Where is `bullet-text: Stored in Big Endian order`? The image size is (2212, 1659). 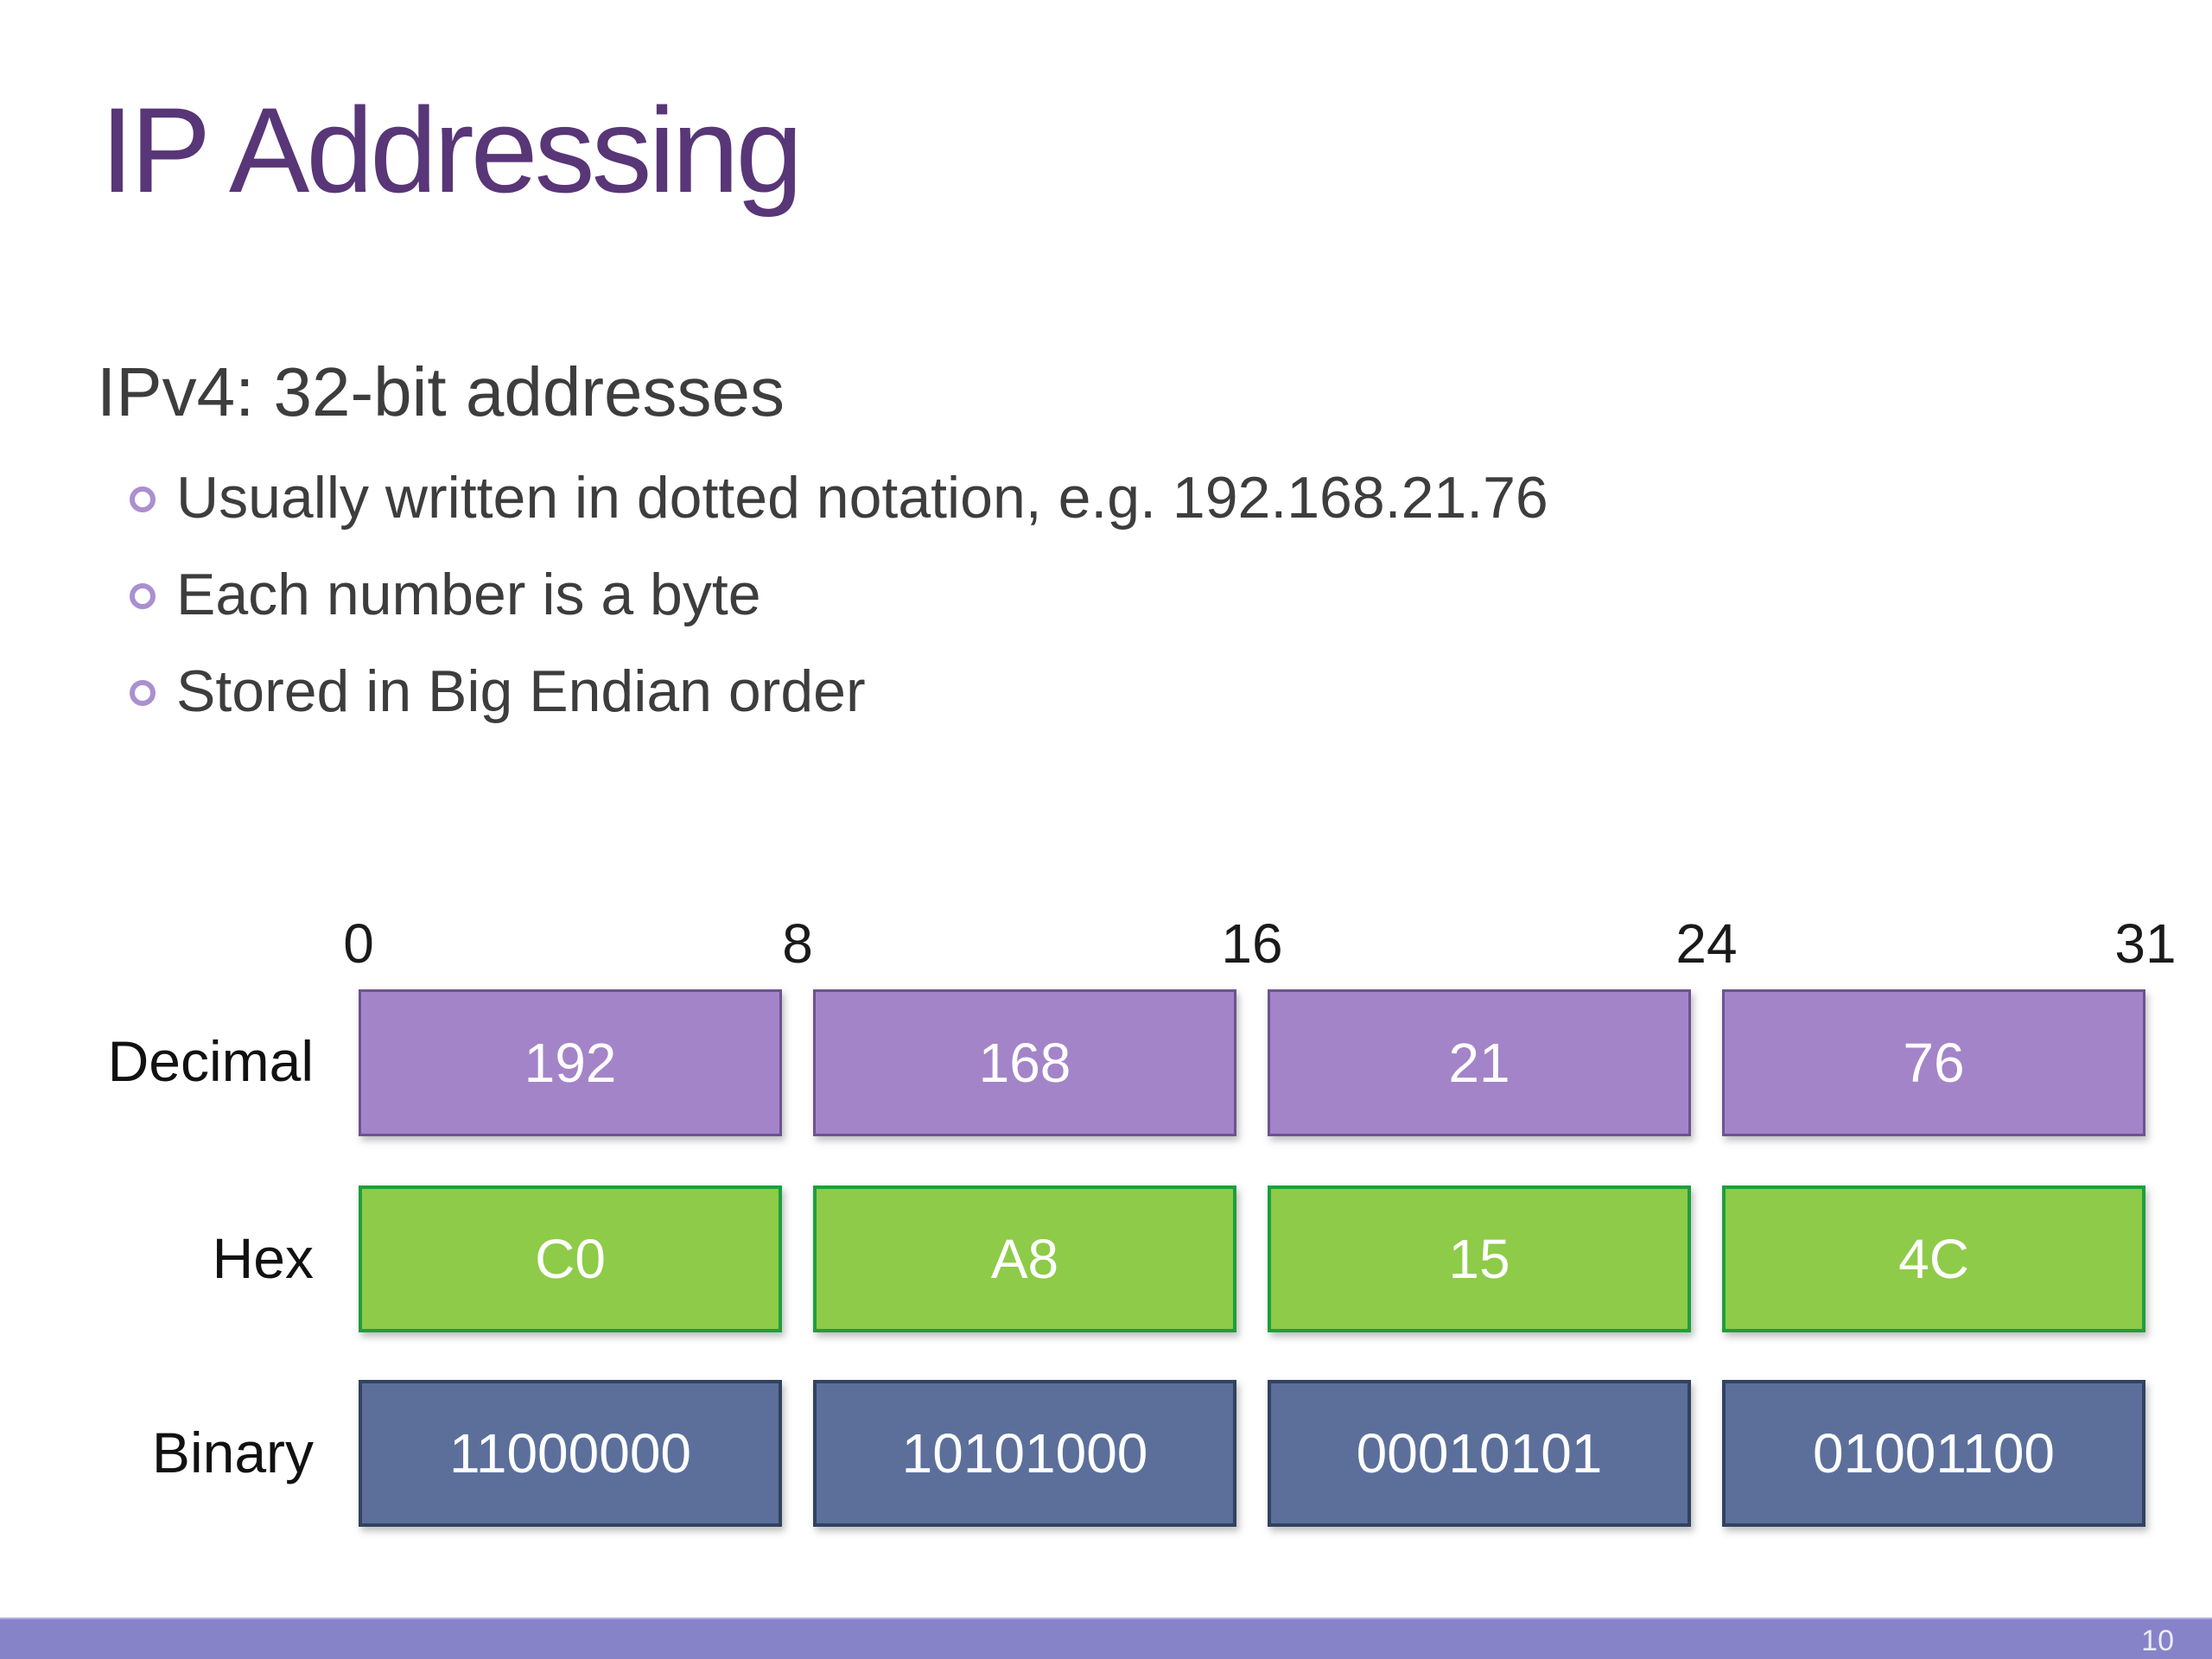 bullet-text: Stored in Big Endian order is located at coordinates (521, 691).